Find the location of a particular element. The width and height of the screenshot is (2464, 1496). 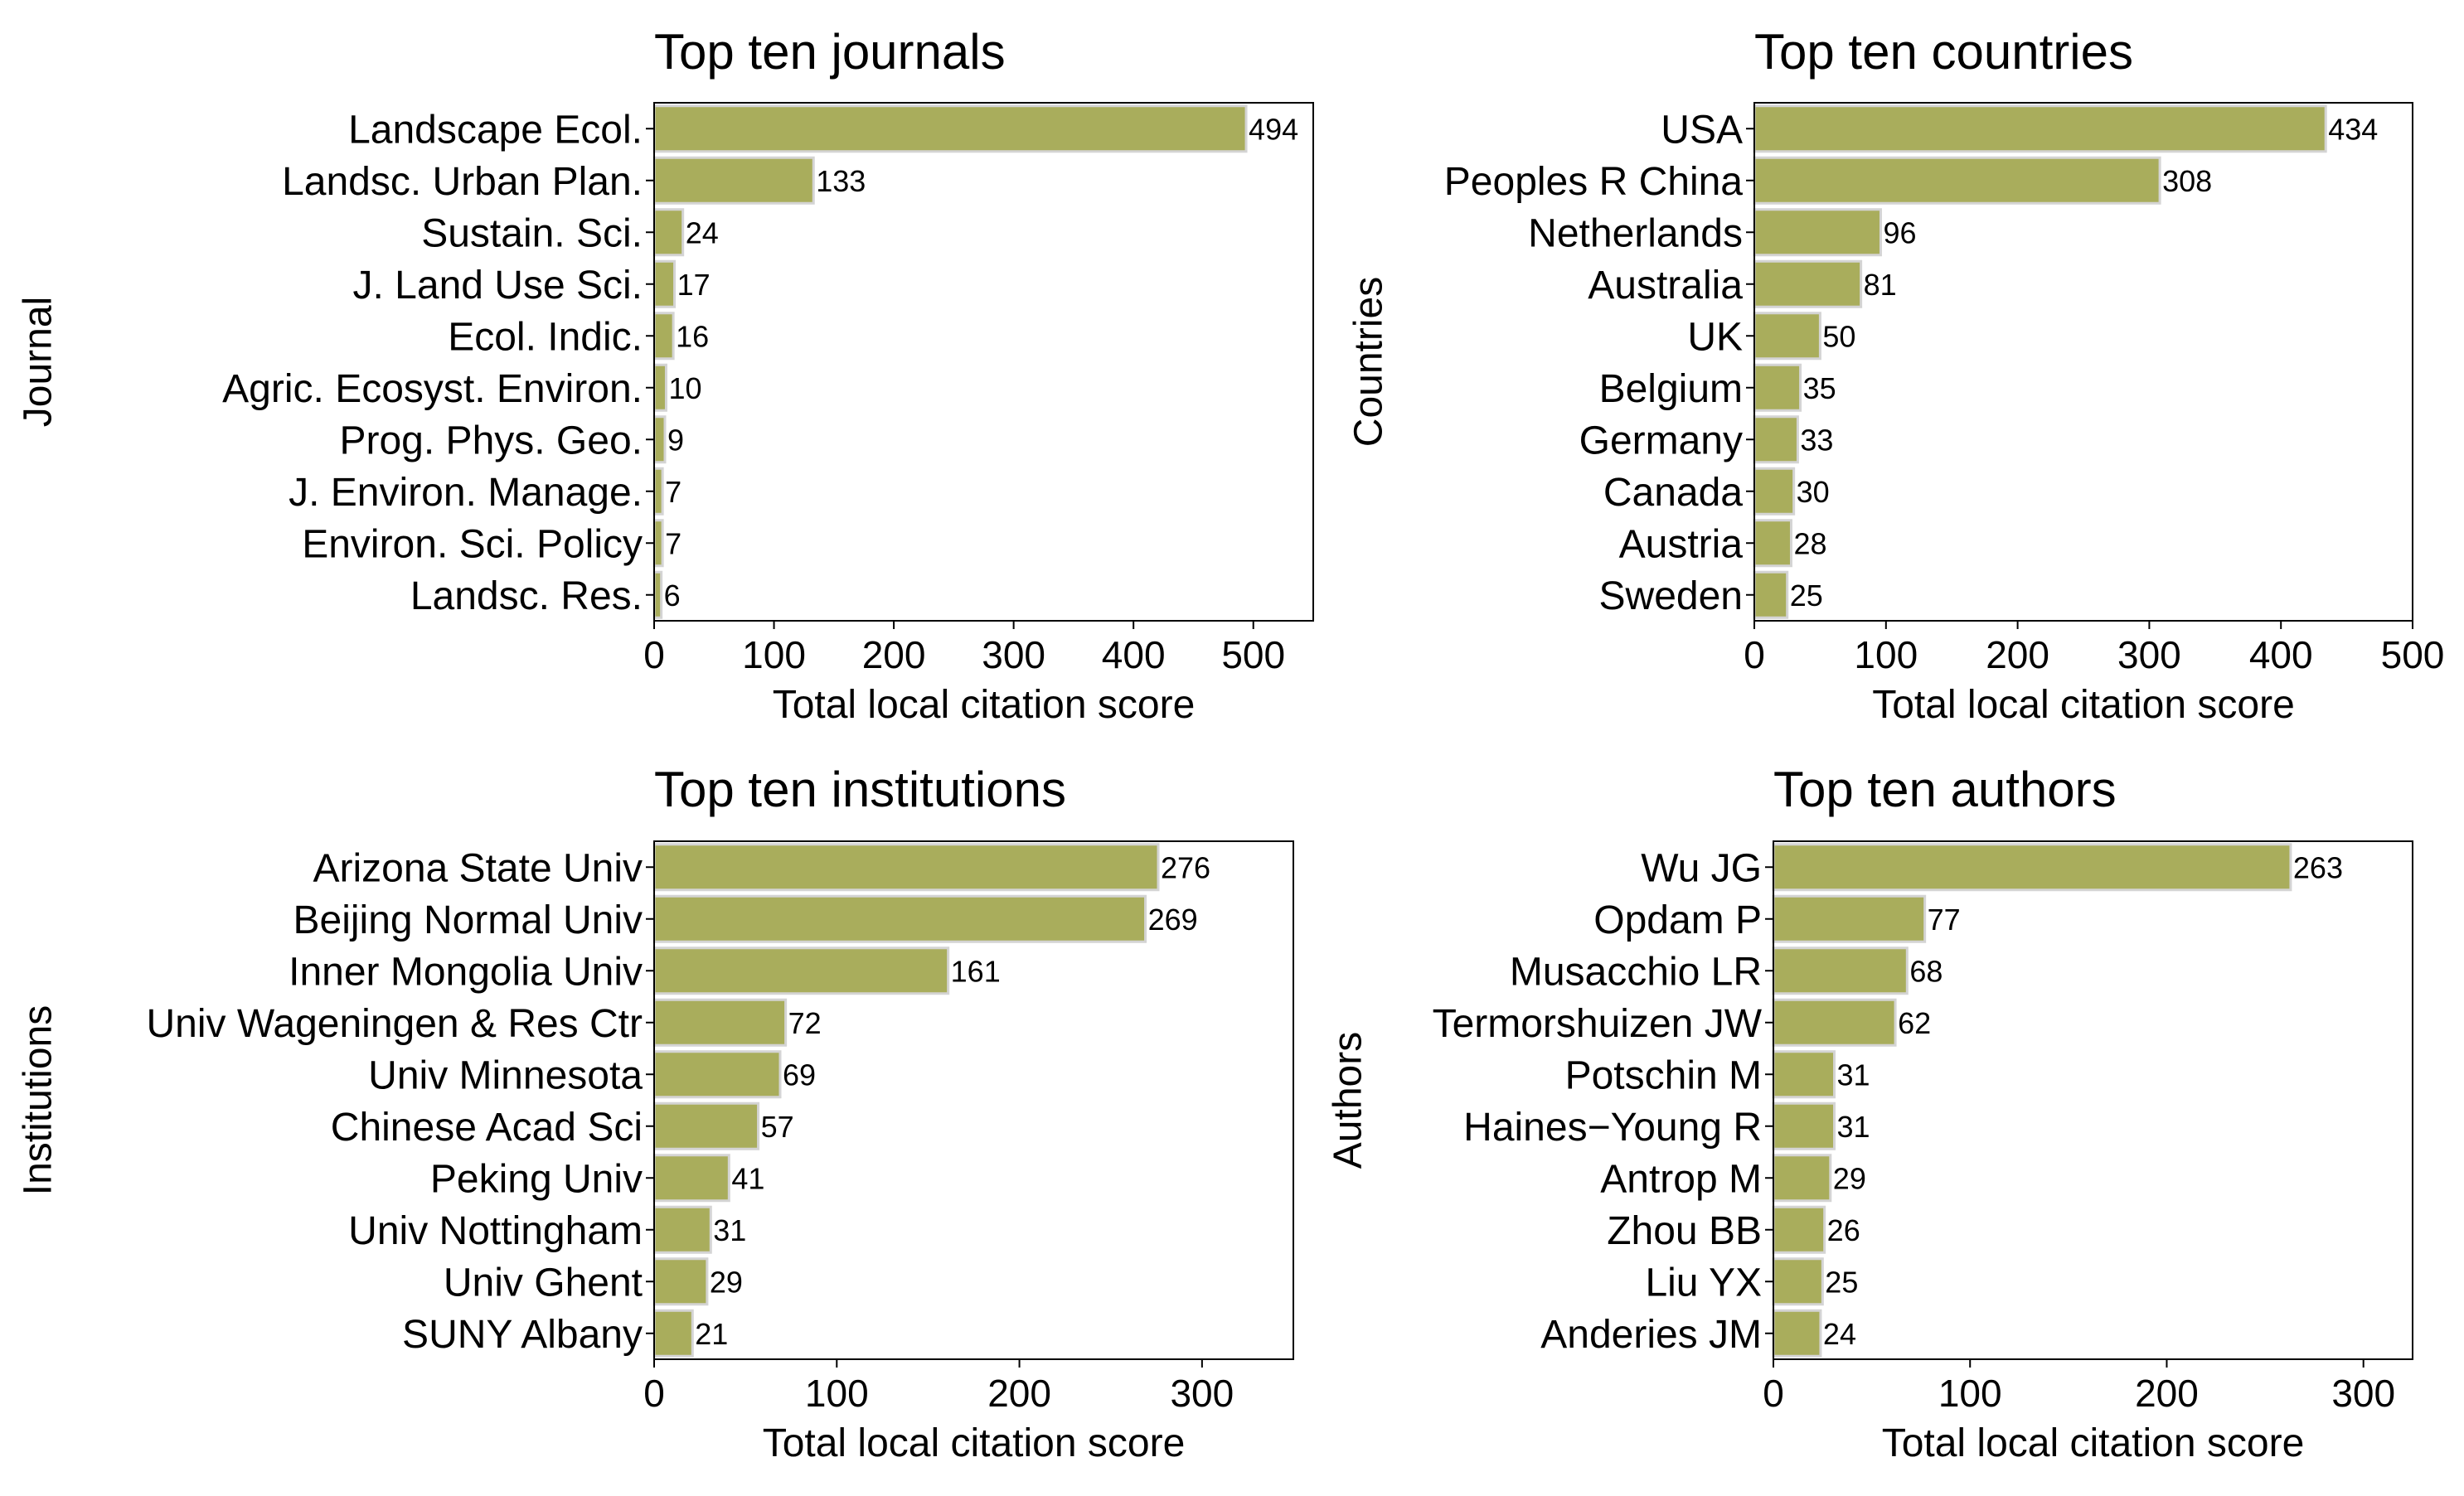

panel-authors-x-tick-label: 200 is located at coordinates (2167, 1393).